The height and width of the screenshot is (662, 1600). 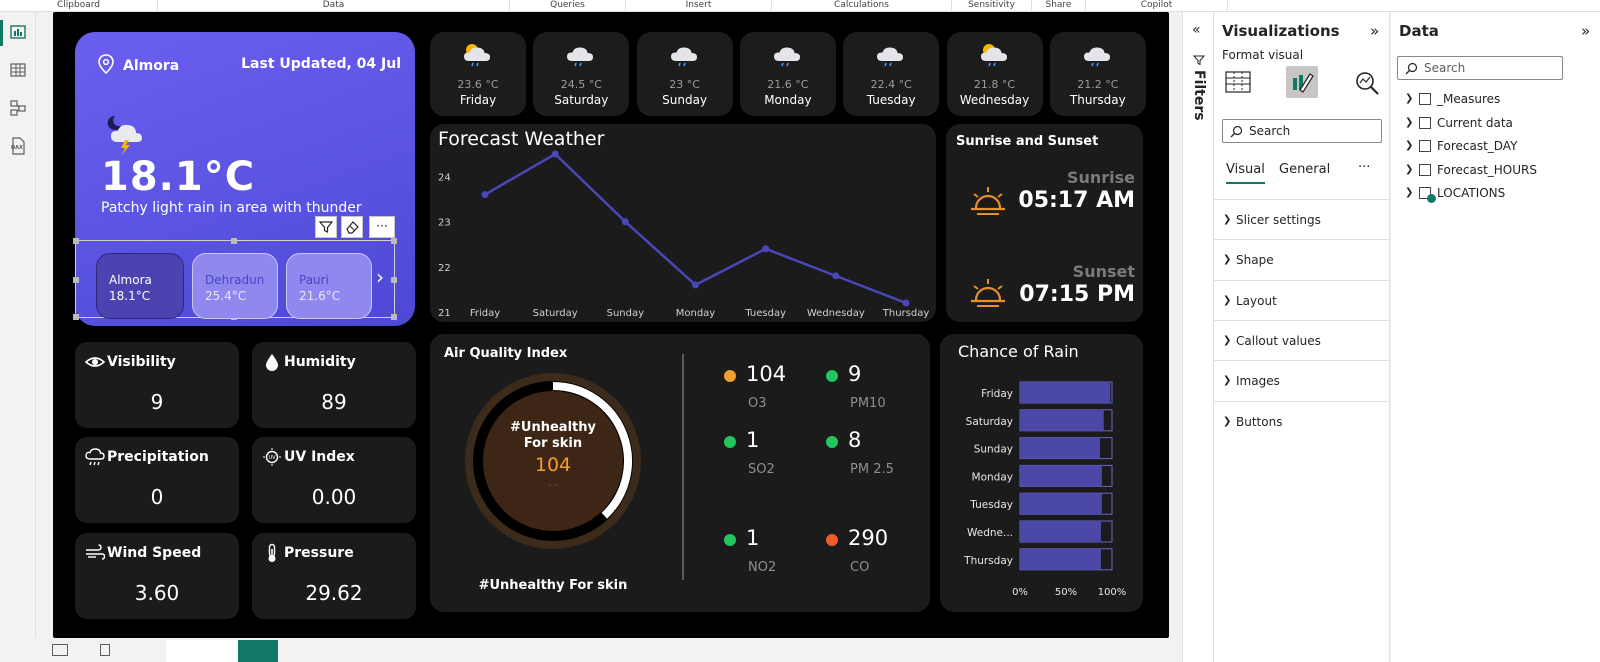 What do you see at coordinates (753, 440) in the screenshot?
I see `pollutant-value: 1` at bounding box center [753, 440].